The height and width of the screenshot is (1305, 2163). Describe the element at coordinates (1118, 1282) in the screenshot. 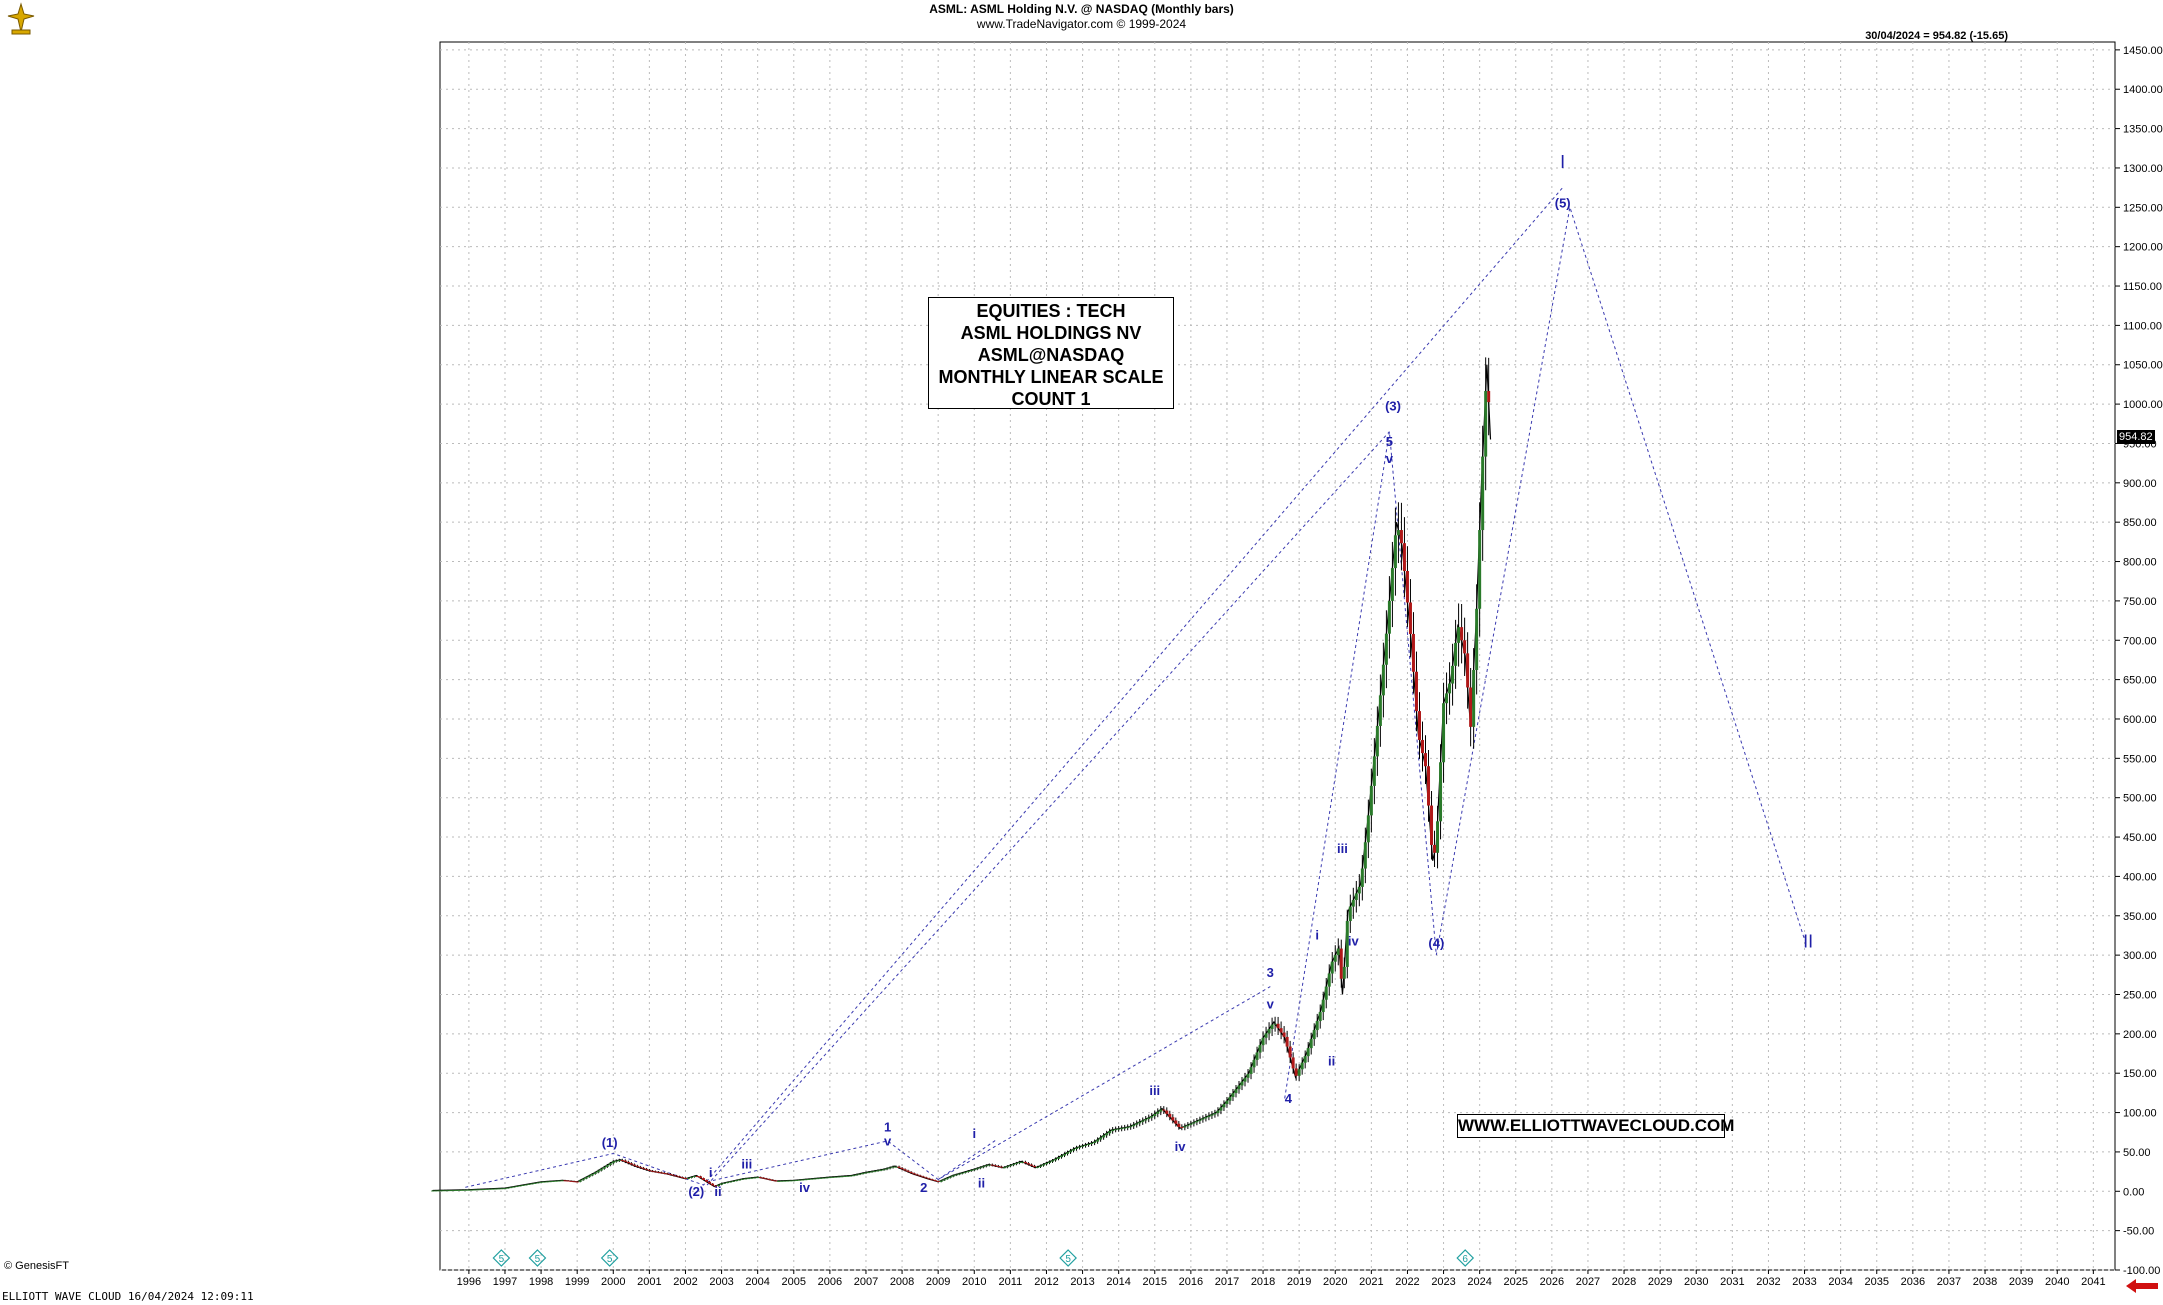

I see `x-tick-label: 2014` at that location.